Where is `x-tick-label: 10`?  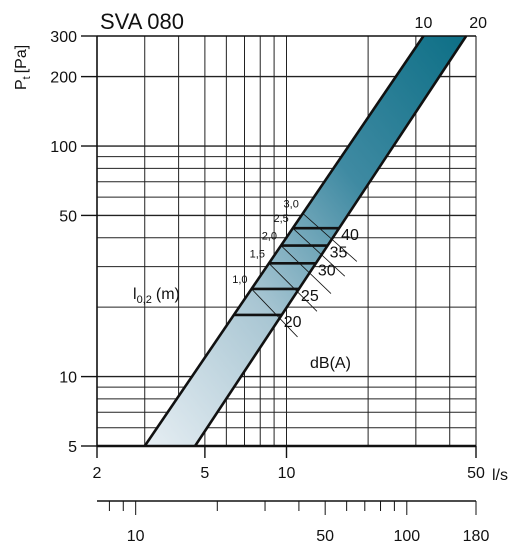
x-tick-label: 10 is located at coordinates (287, 473).